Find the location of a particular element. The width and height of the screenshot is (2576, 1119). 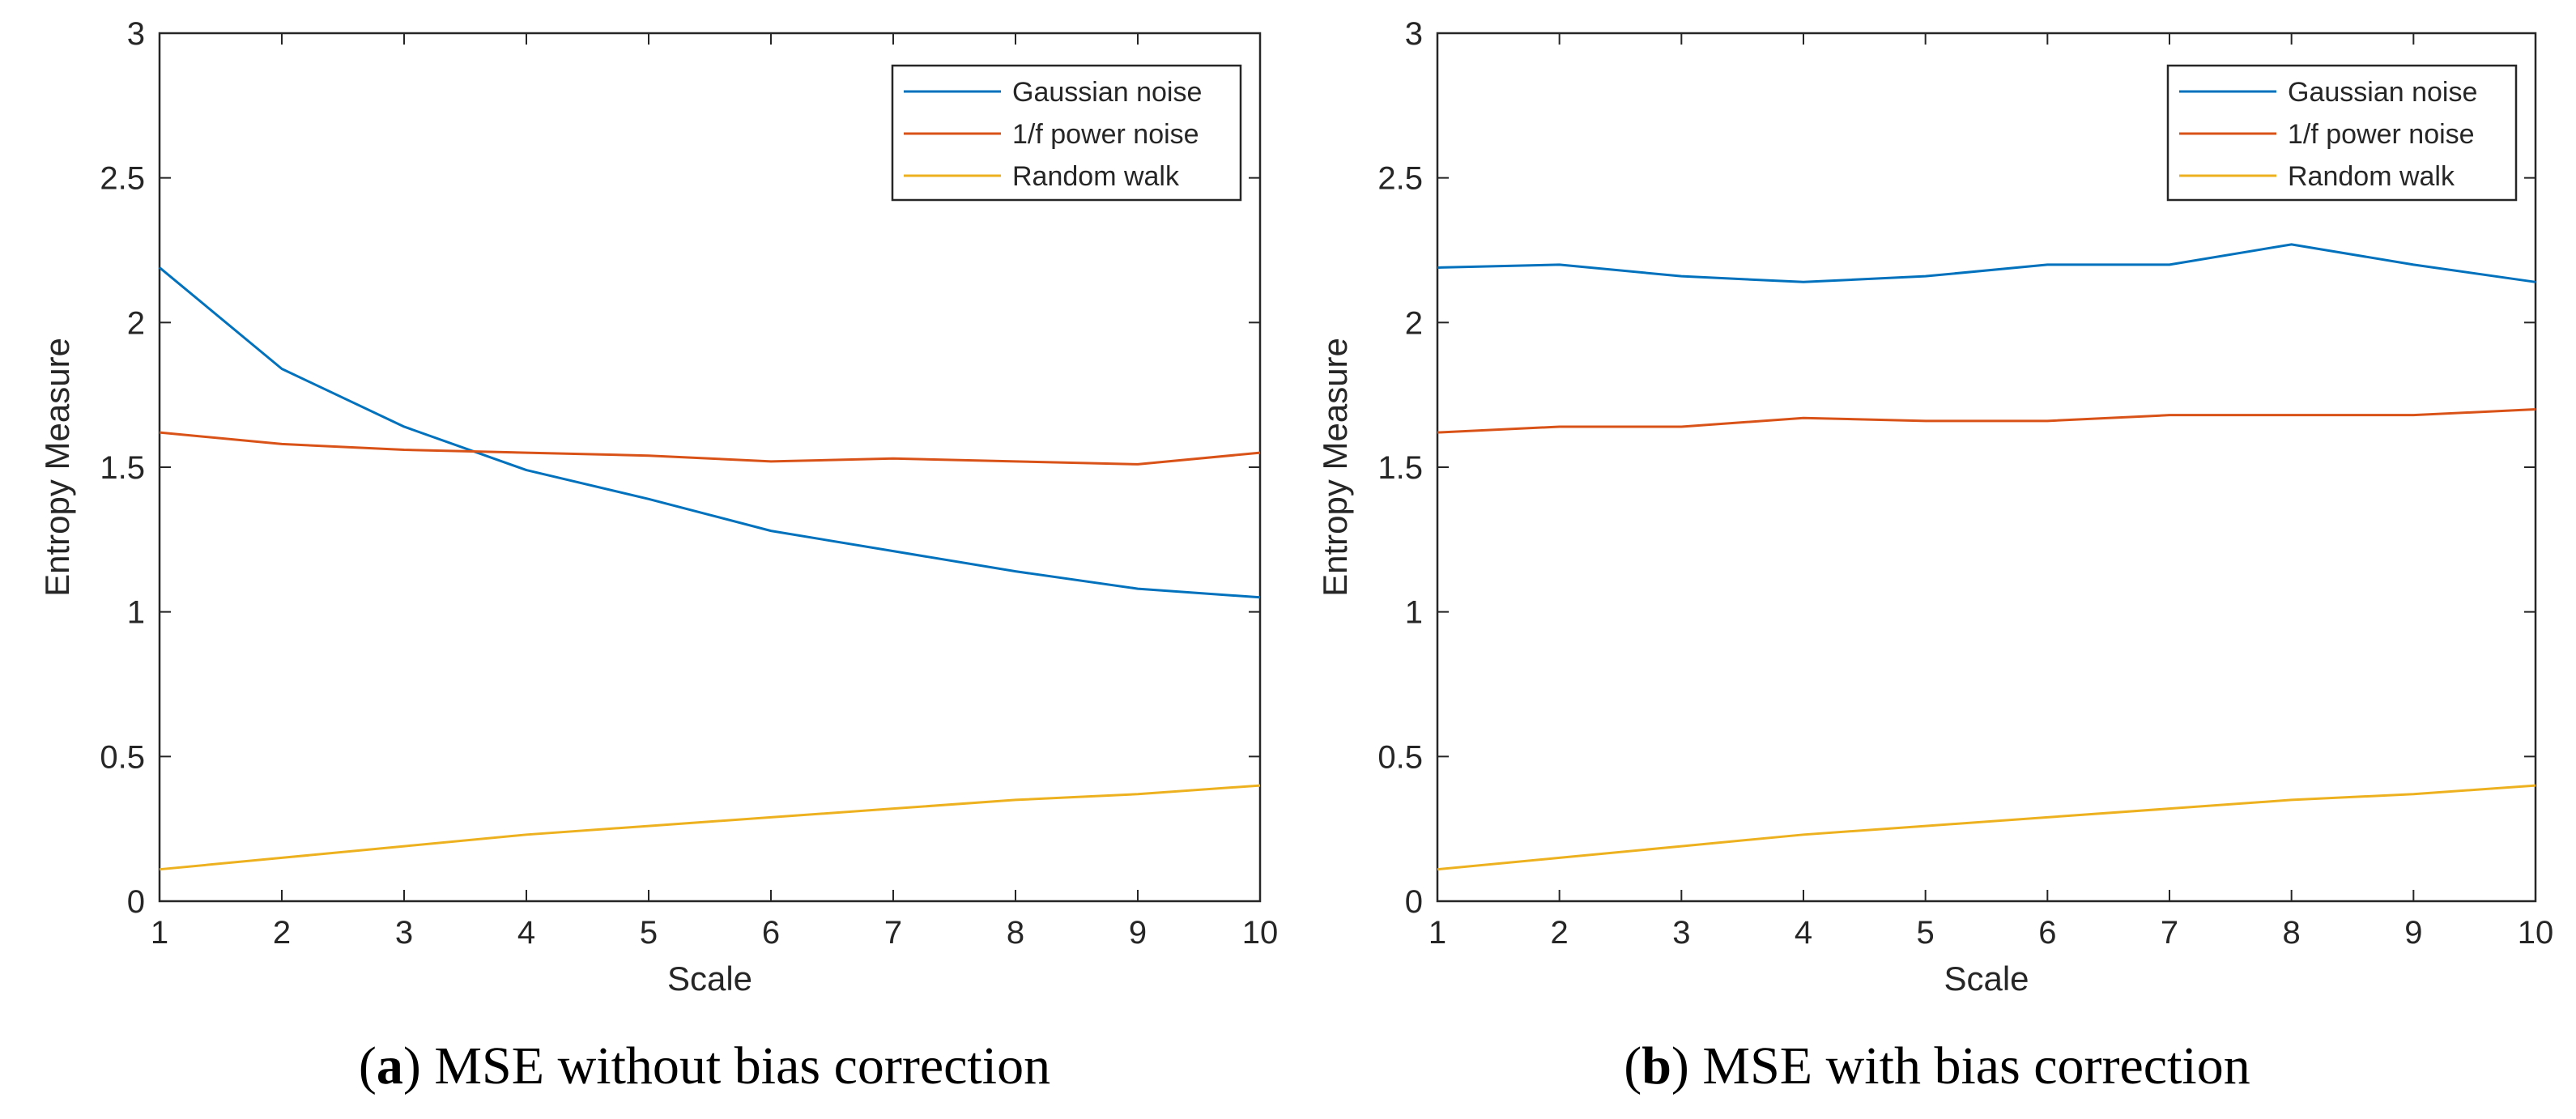

caption-text: ) MSE with bias correction is located at coordinates (1960, 1066).